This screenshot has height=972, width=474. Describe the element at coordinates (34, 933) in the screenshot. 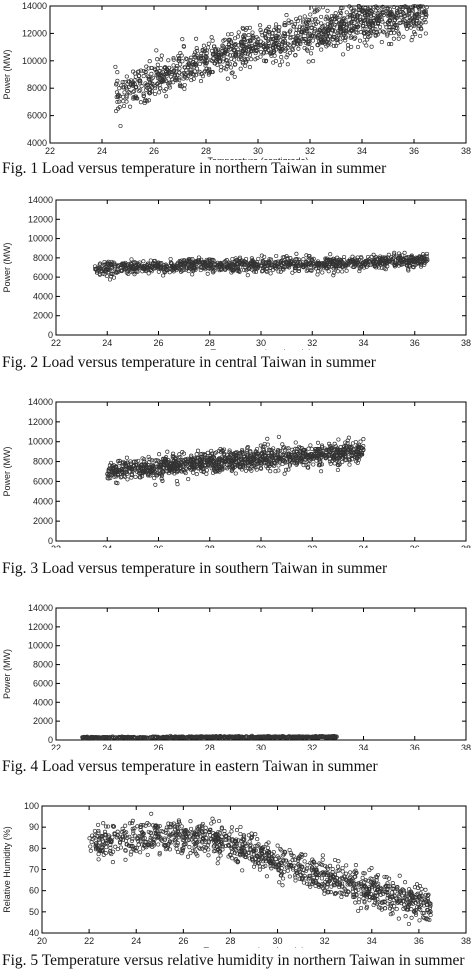

I see `y-tick-label: 40` at that location.